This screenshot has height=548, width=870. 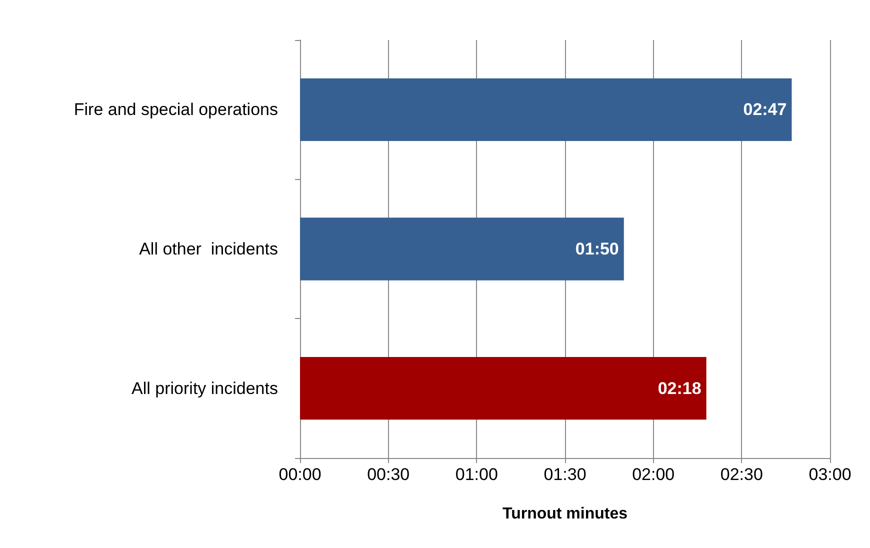 I want to click on x-axis-title: Turnout minutes, so click(x=565, y=514).